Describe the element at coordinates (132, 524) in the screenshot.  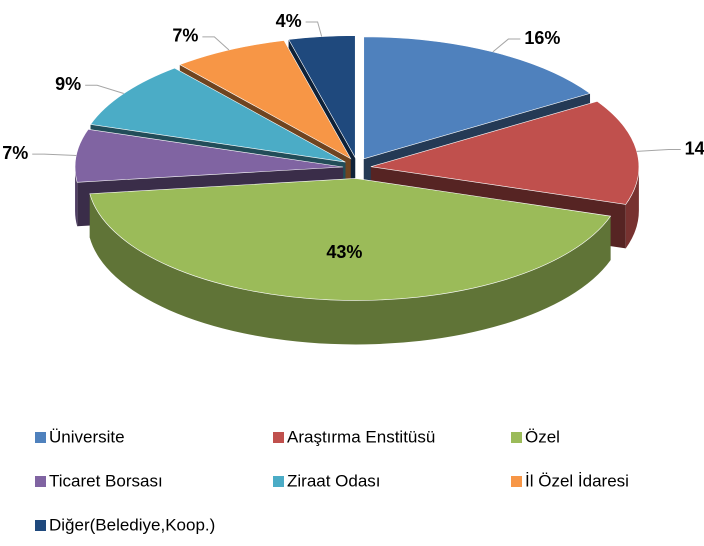
I see `legend-label: Diğer(Belediye,Koop.)` at that location.